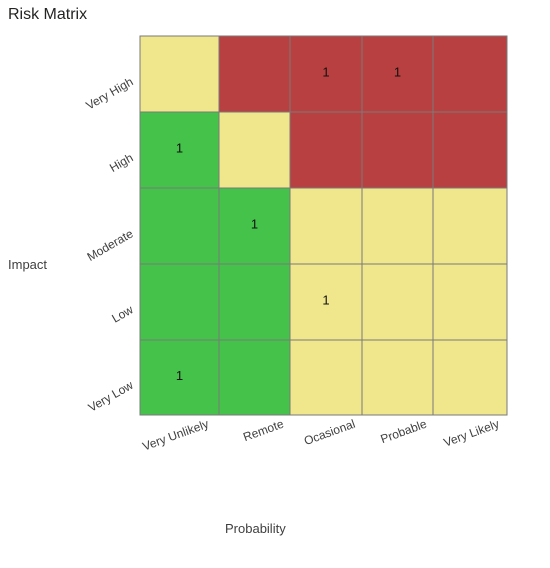 The image size is (550, 568). Describe the element at coordinates (397, 302) in the screenshot. I see `matrix-cell-r3-c3` at that location.